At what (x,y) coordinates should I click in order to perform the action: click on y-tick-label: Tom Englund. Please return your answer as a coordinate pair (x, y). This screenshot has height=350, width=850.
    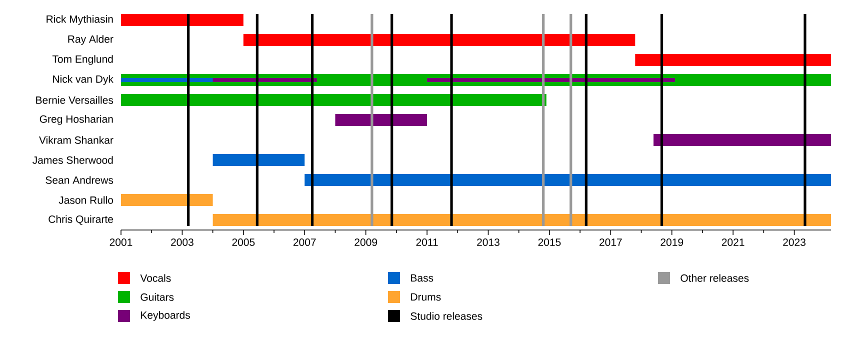
    Looking at the image, I should click on (82, 60).